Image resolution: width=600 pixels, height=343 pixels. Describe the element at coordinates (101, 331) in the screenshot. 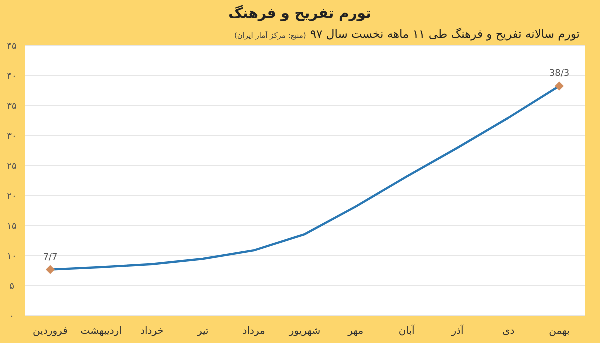

I see `x-tick-label: اردیبهشت` at that location.